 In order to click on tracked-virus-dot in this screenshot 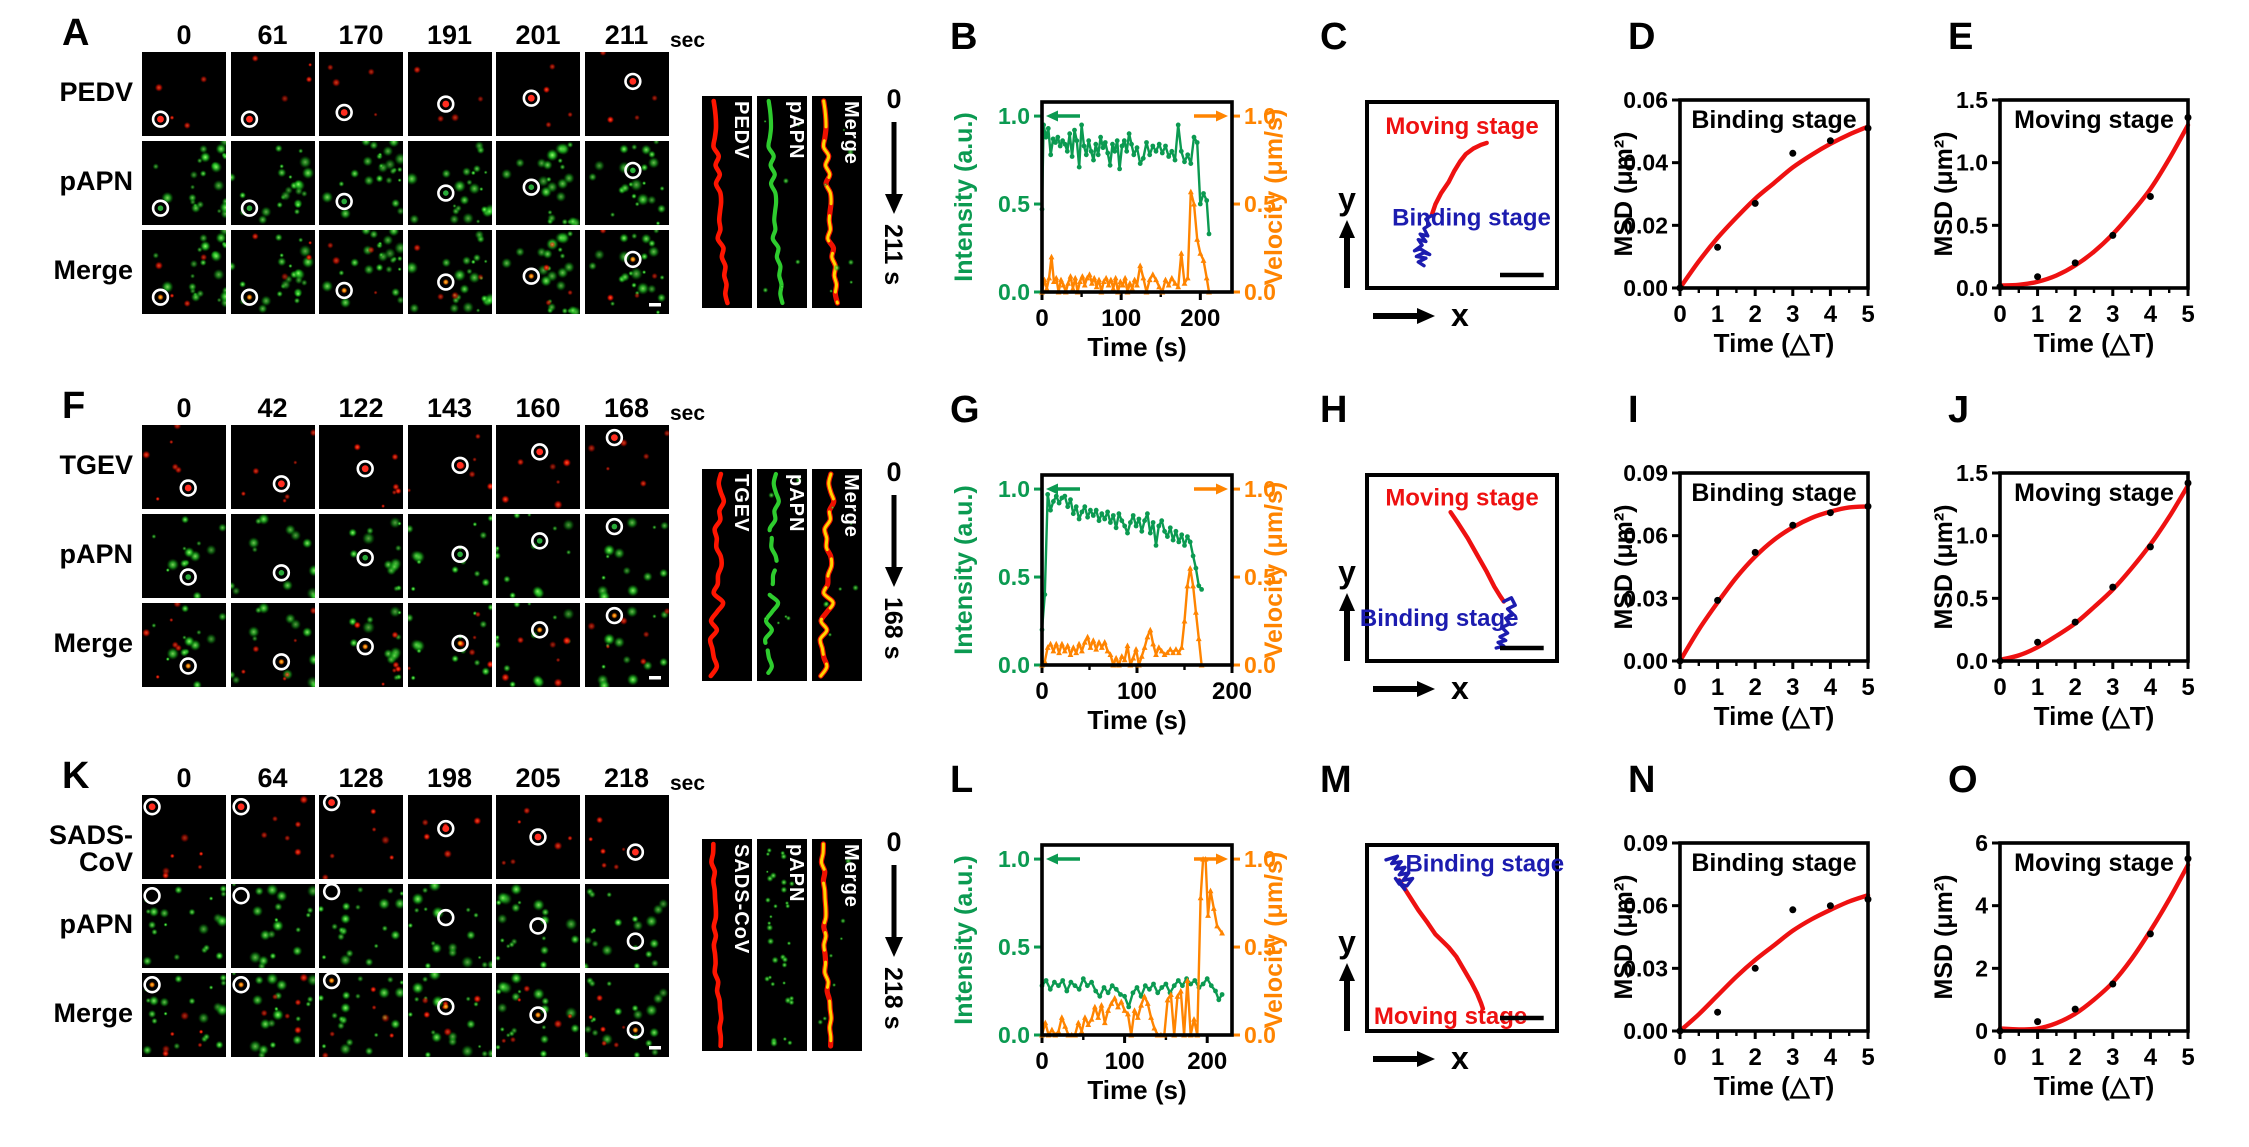, I will do `click(188, 488)`.